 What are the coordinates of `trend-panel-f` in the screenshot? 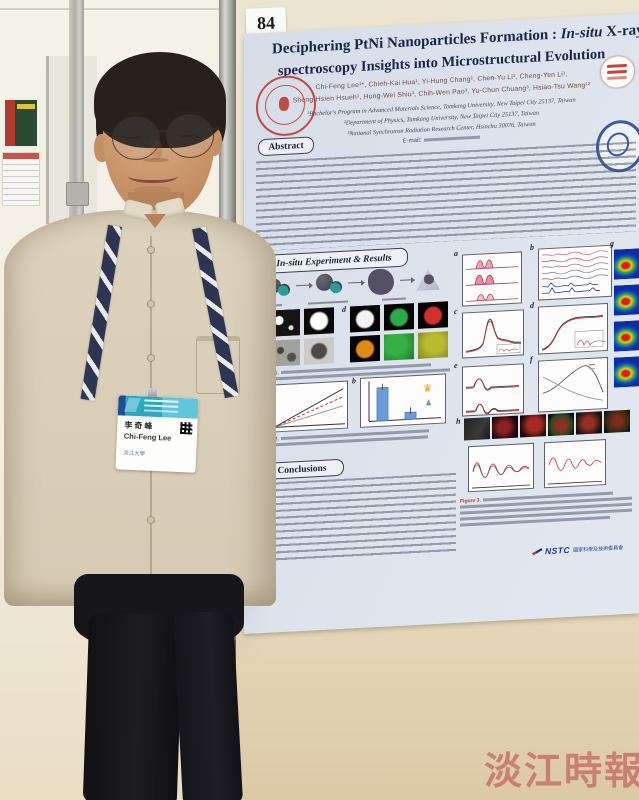 It's located at (573, 384).